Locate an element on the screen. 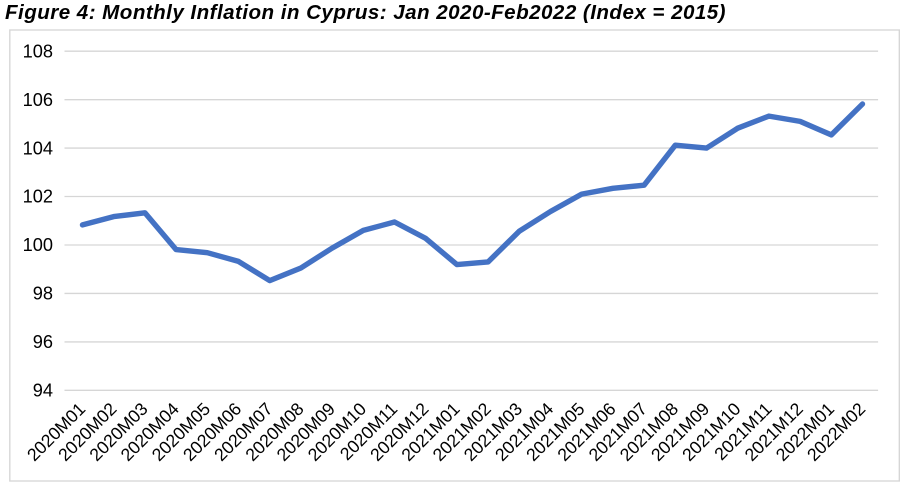  svg-text: 98 is located at coordinates (43, 294).